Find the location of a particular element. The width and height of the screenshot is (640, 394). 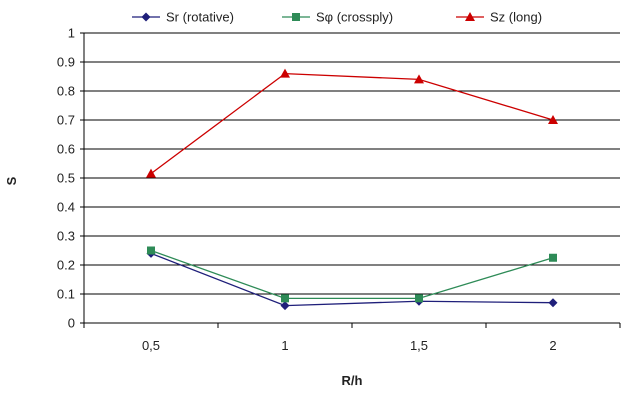

legend-label: Sφ (crossply) is located at coordinates (354, 17).